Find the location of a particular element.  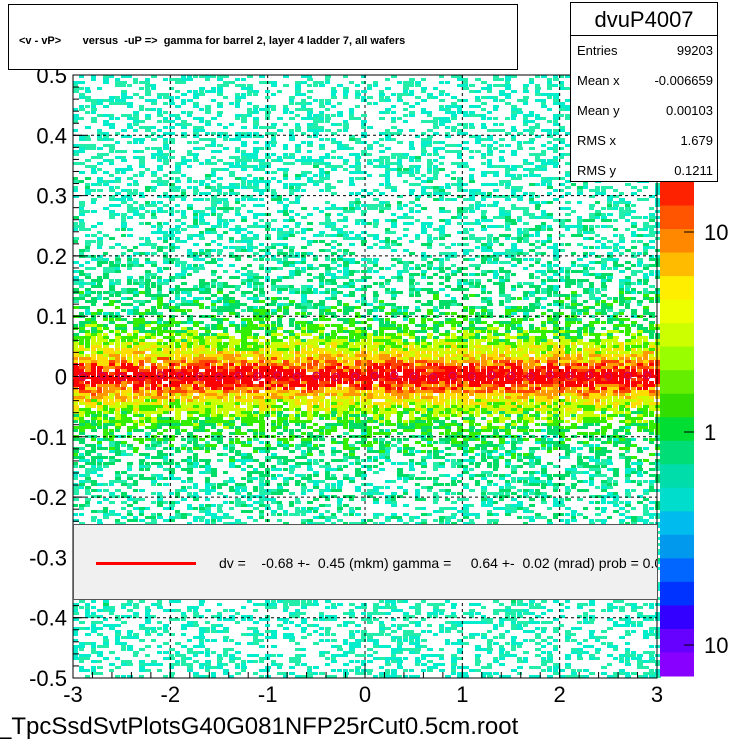

y-tick-label: -0.2 is located at coordinates (48, 497).